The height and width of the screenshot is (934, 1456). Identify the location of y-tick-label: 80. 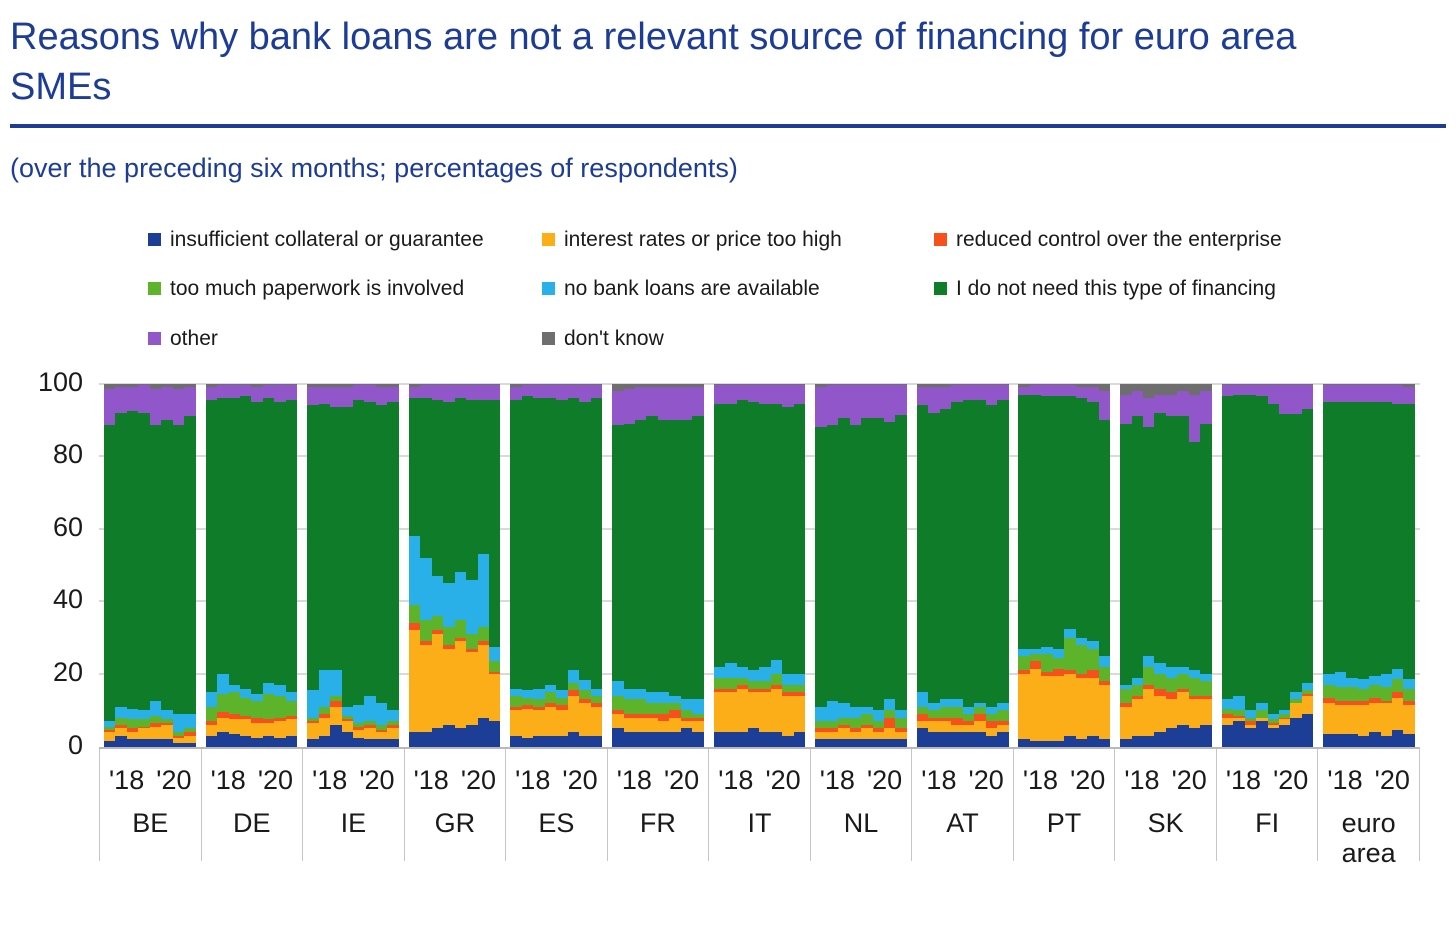
(67, 454).